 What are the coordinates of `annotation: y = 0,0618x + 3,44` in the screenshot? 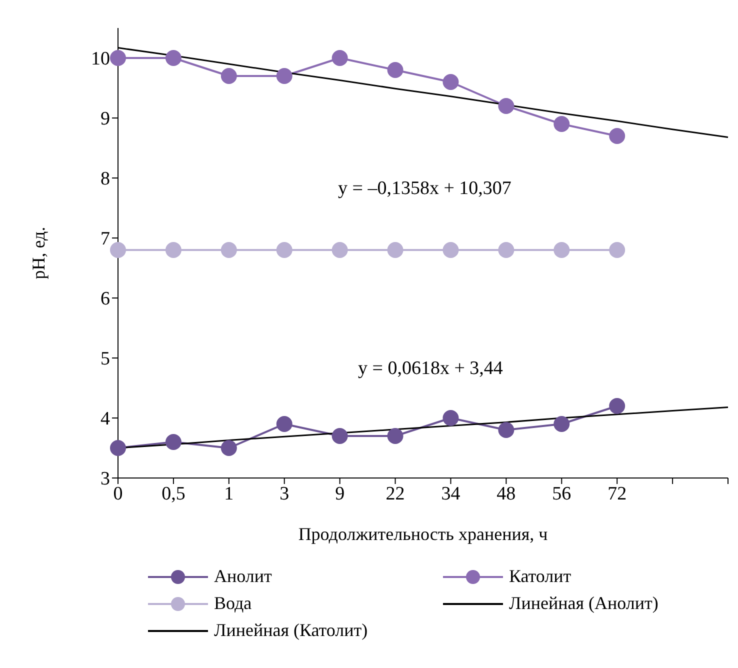 It's located at (430, 369).